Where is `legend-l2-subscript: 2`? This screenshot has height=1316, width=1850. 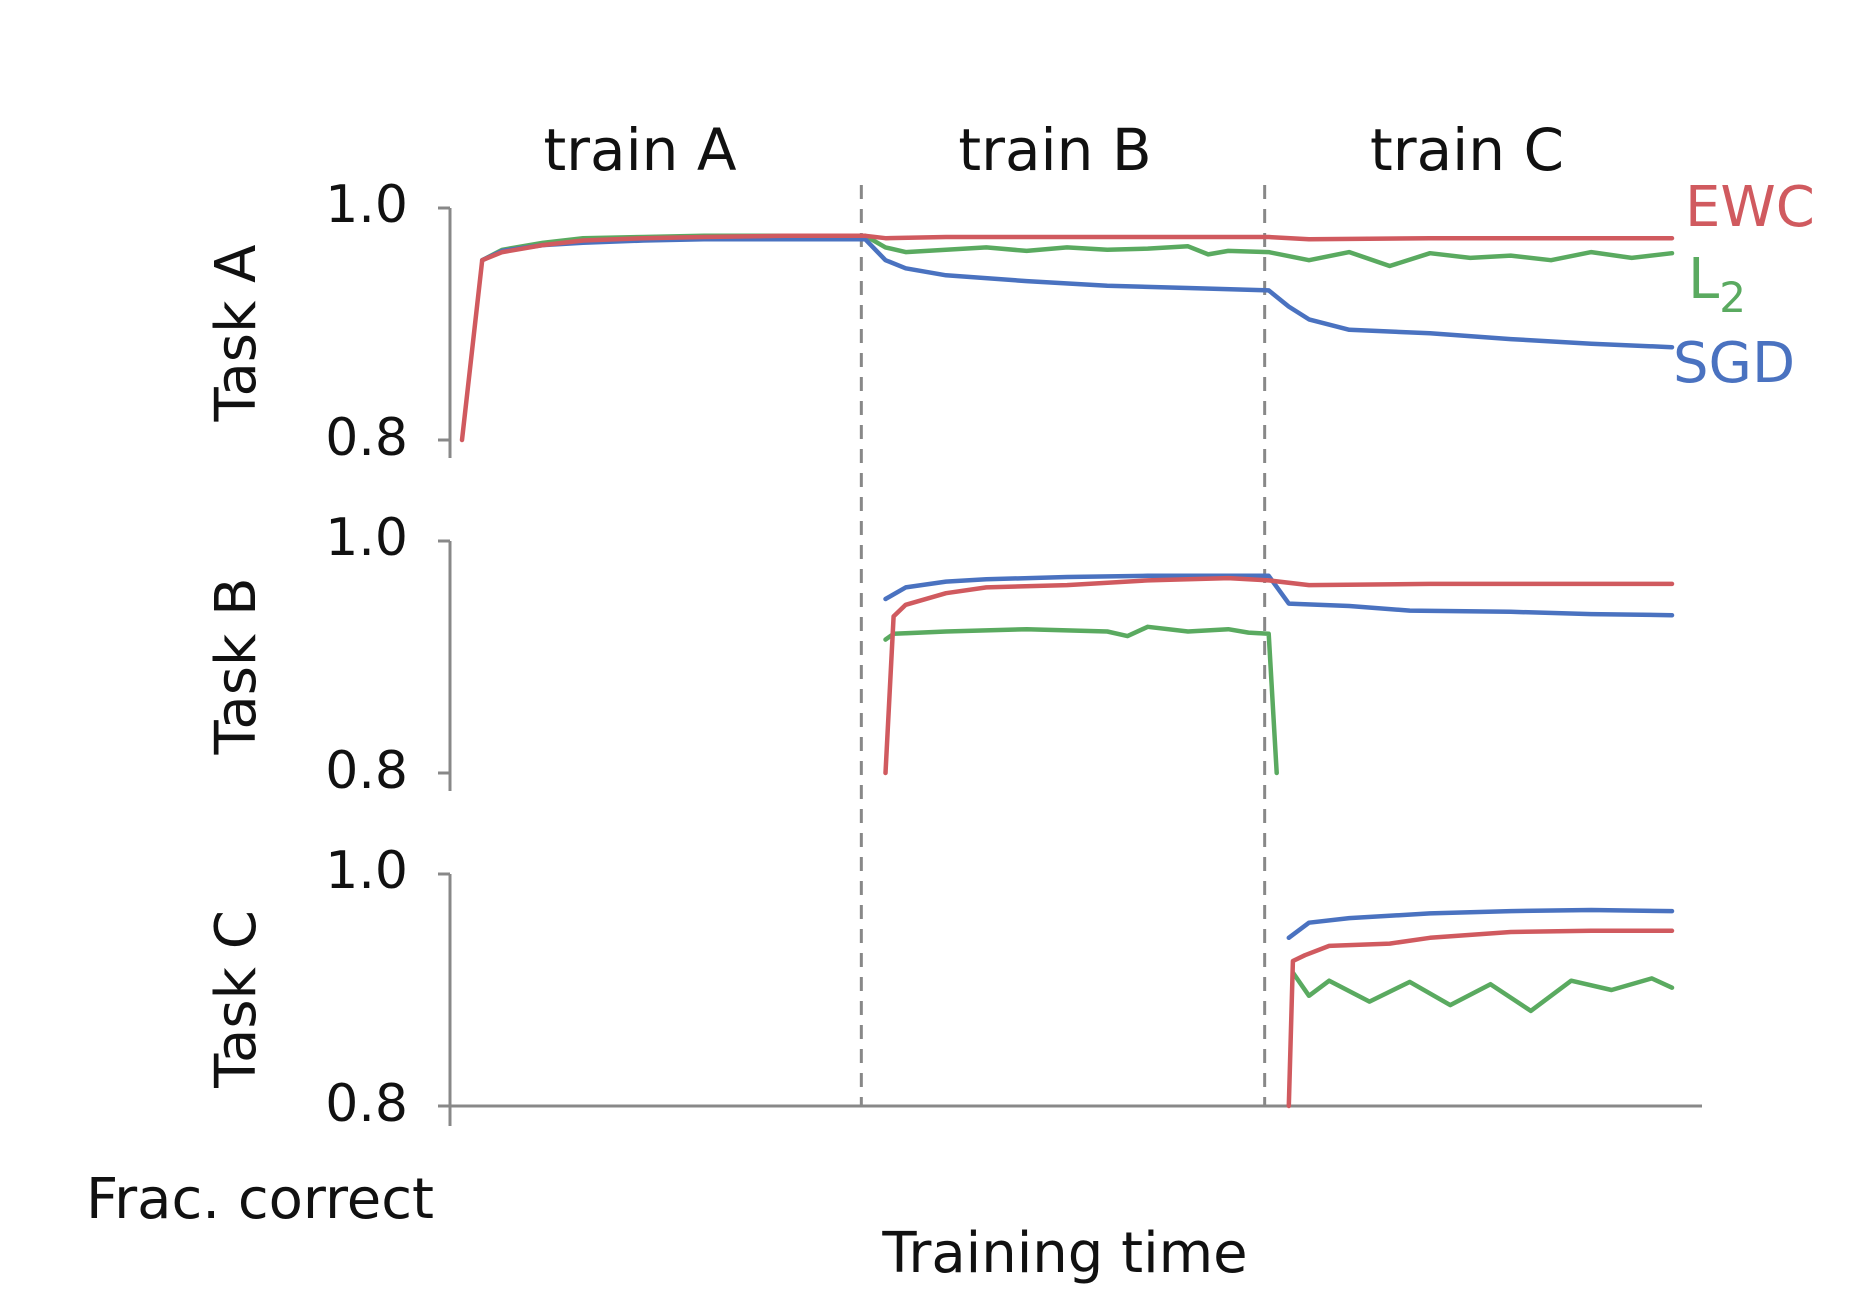 legend-l2-subscript: 2 is located at coordinates (1732, 297).